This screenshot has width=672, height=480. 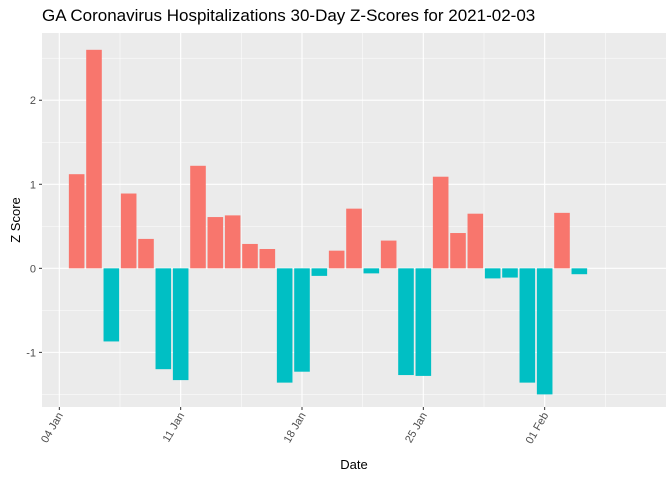 What do you see at coordinates (416, 428) in the screenshot?
I see `x-tick-label: 25 Jan` at bounding box center [416, 428].